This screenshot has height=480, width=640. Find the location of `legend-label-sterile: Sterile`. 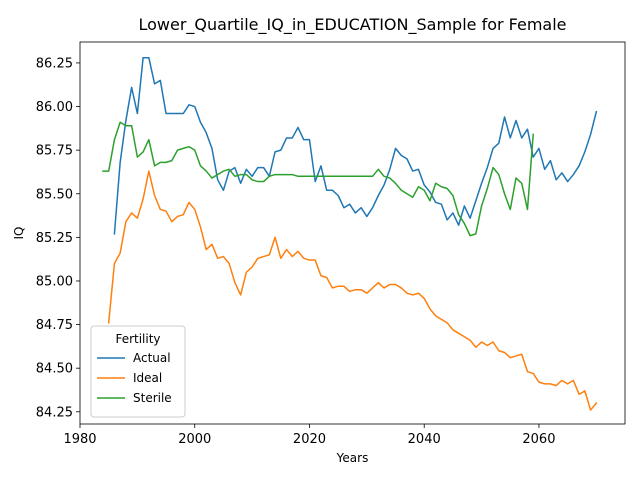

legend-label-sterile: Sterile is located at coordinates (152, 398).